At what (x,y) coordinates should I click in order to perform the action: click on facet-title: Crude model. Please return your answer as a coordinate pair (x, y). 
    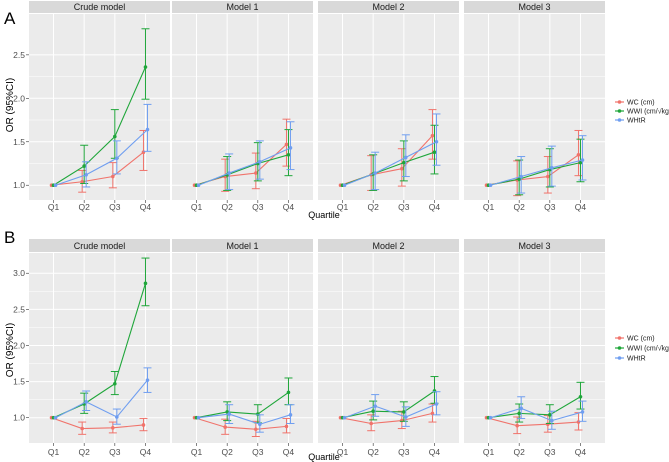
    Looking at the image, I should click on (100, 246).